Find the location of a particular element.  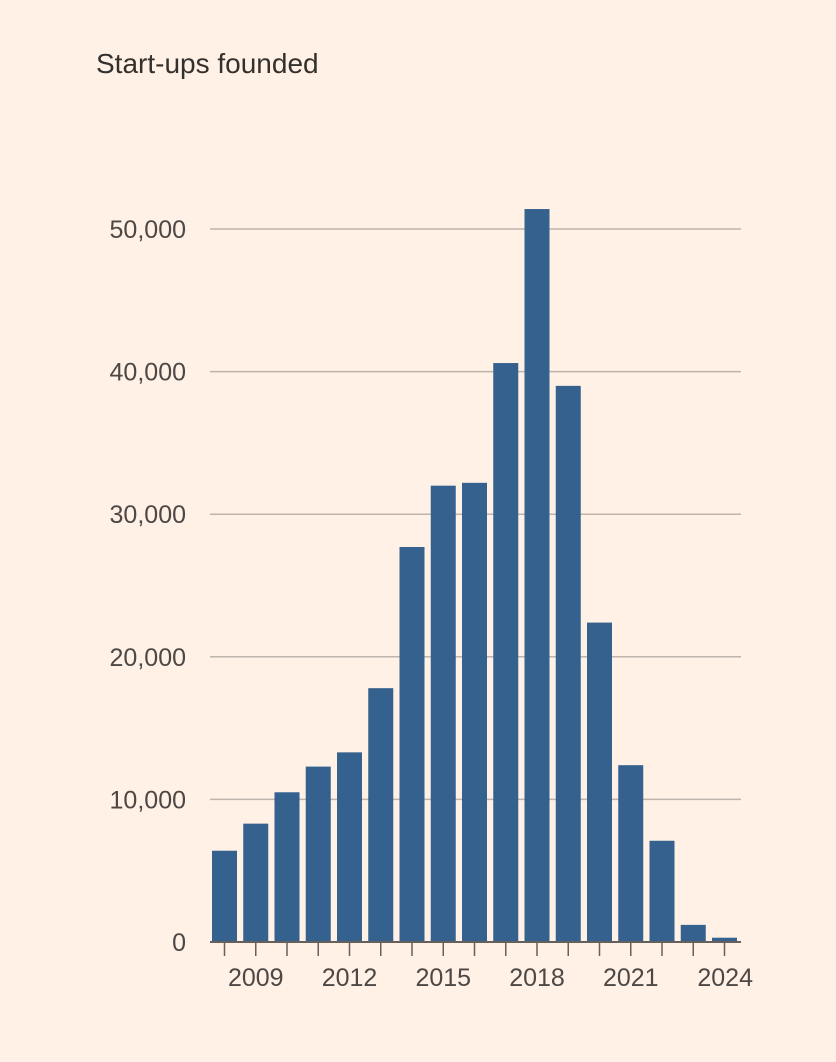

x-tick-label-2009: 2009 is located at coordinates (256, 978).